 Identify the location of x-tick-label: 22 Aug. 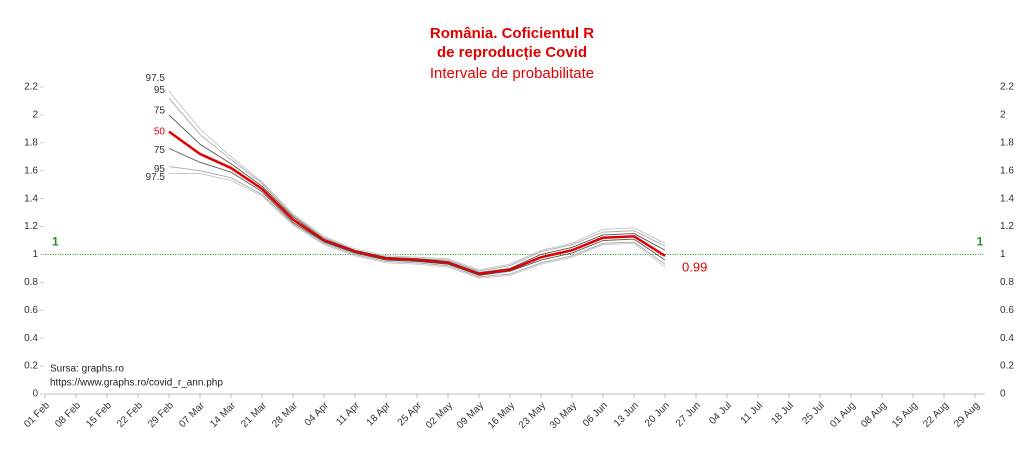
(936, 415).